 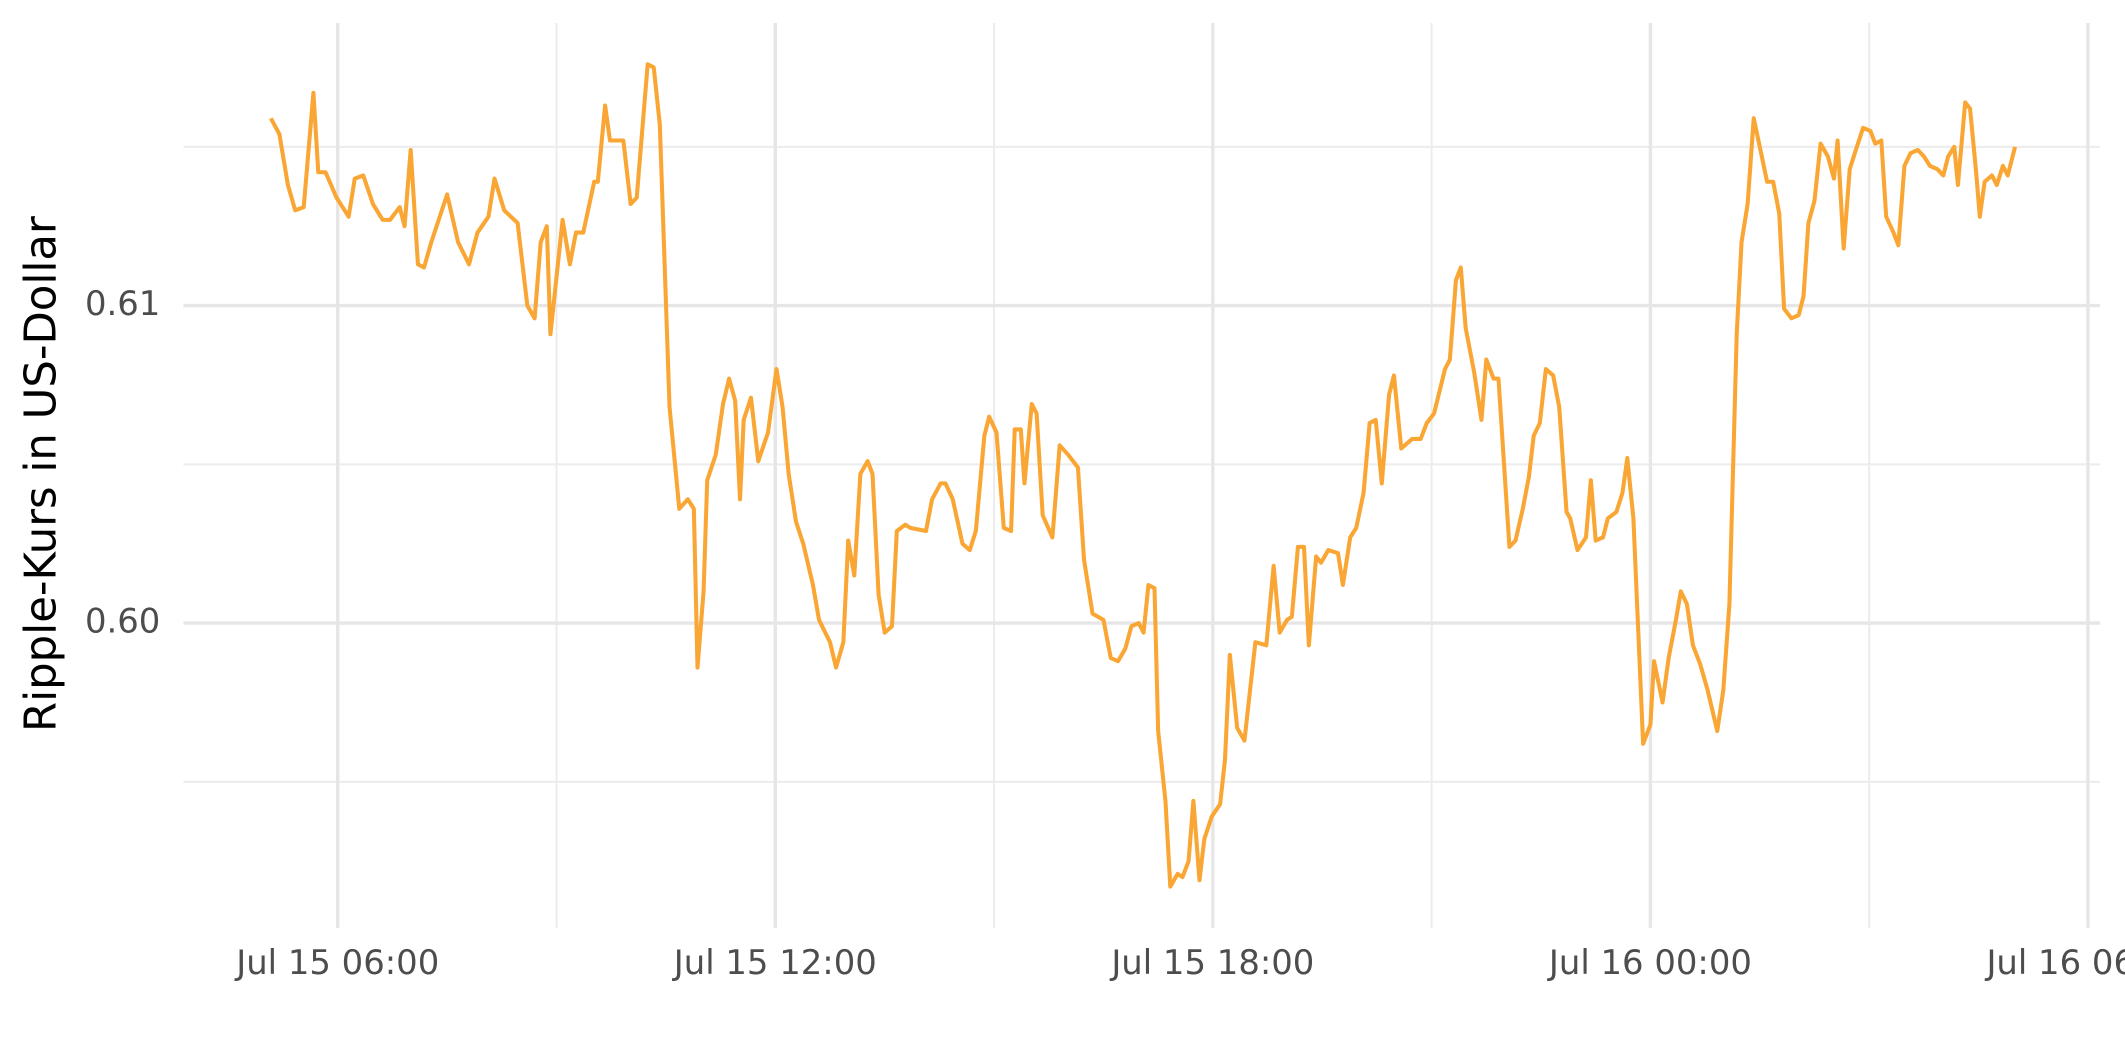 I want to click on y-tick-label: 0.61, so click(x=122, y=303).